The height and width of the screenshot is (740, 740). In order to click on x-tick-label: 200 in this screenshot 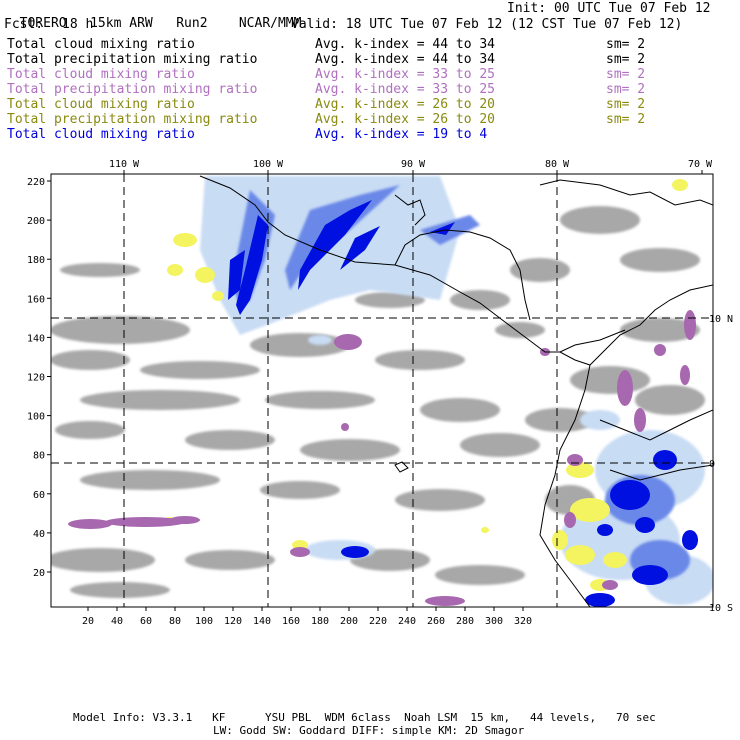, I will do `click(349, 621)`.